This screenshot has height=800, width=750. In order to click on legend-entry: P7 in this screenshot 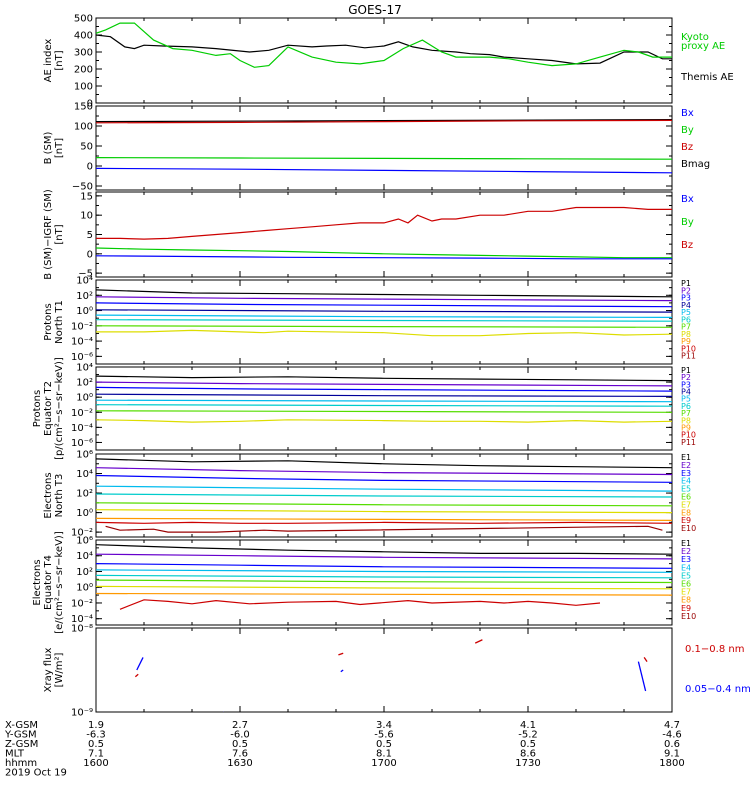, I will do `click(686, 413)`.